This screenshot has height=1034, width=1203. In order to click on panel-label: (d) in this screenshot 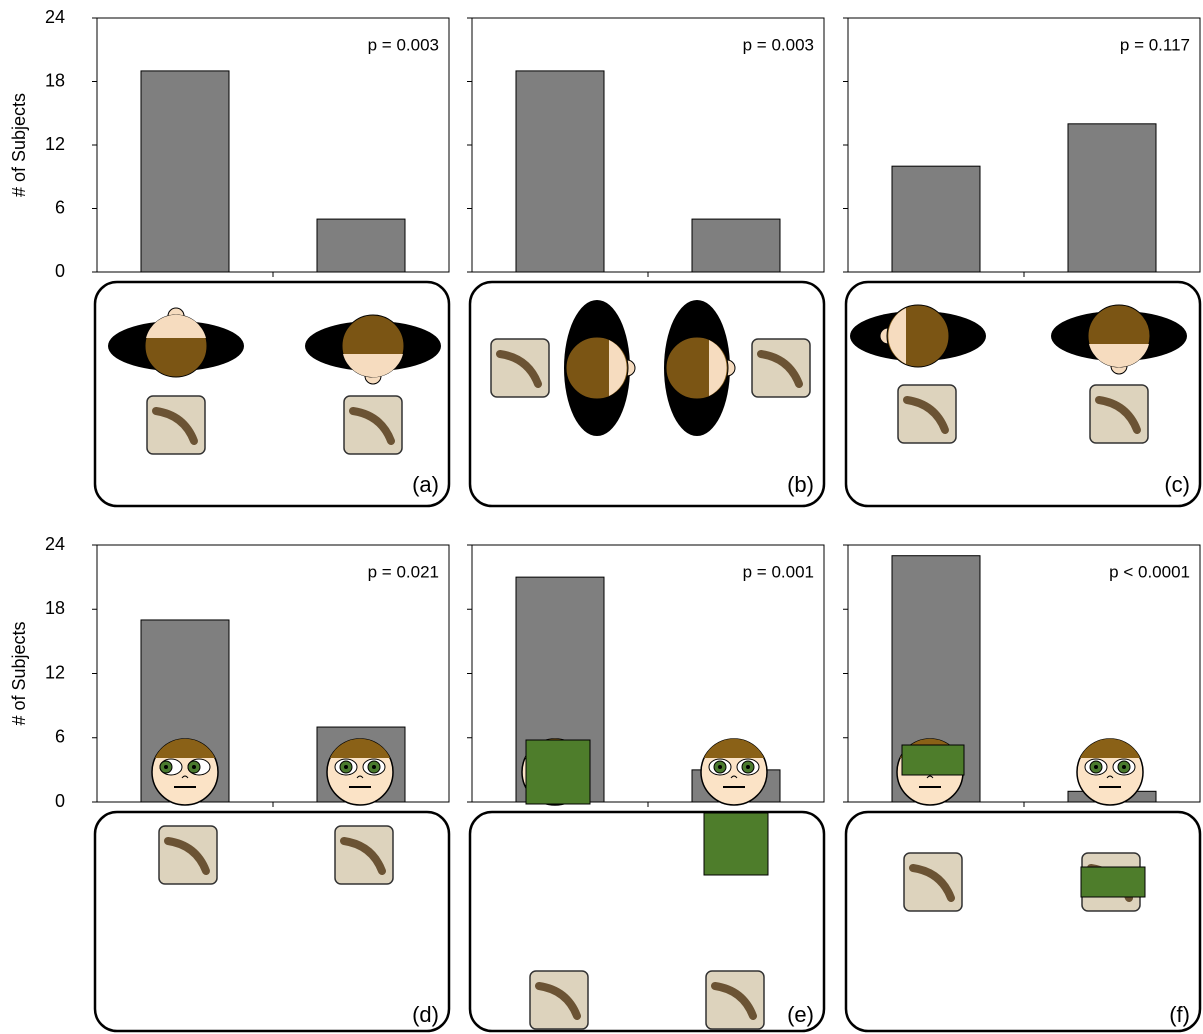, I will do `click(425, 1014)`.